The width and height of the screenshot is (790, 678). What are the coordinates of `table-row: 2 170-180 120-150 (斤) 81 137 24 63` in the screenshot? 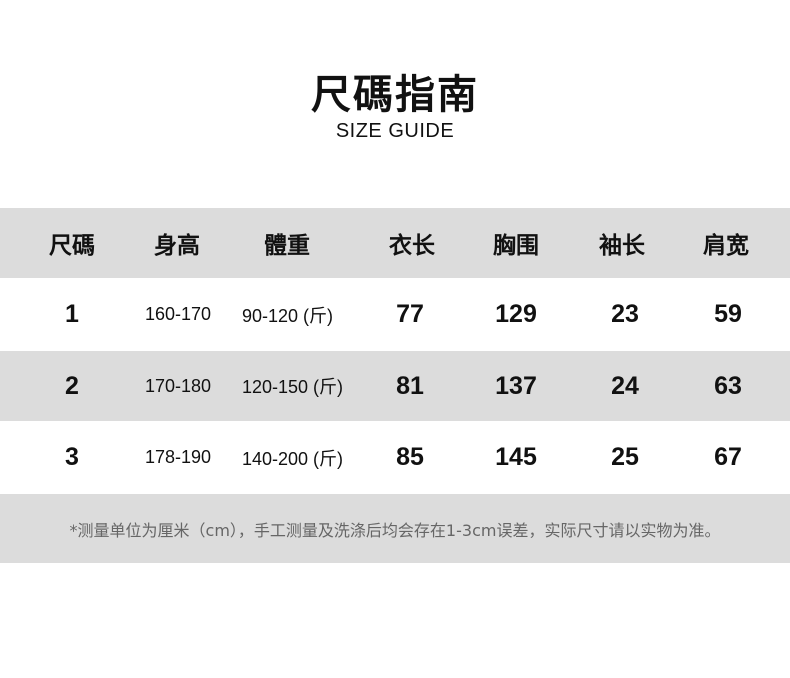 It's located at (395, 386).